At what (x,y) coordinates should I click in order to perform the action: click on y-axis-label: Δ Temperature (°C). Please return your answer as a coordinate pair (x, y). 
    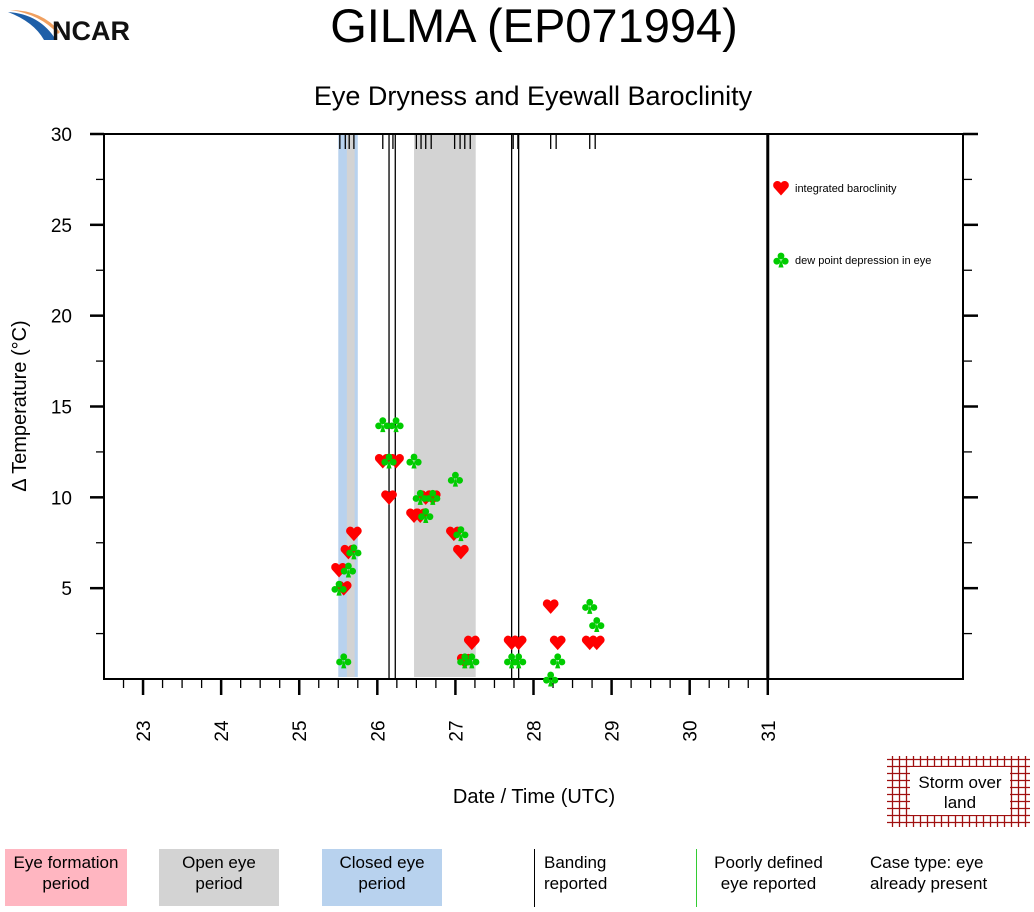
    Looking at the image, I should click on (20, 405).